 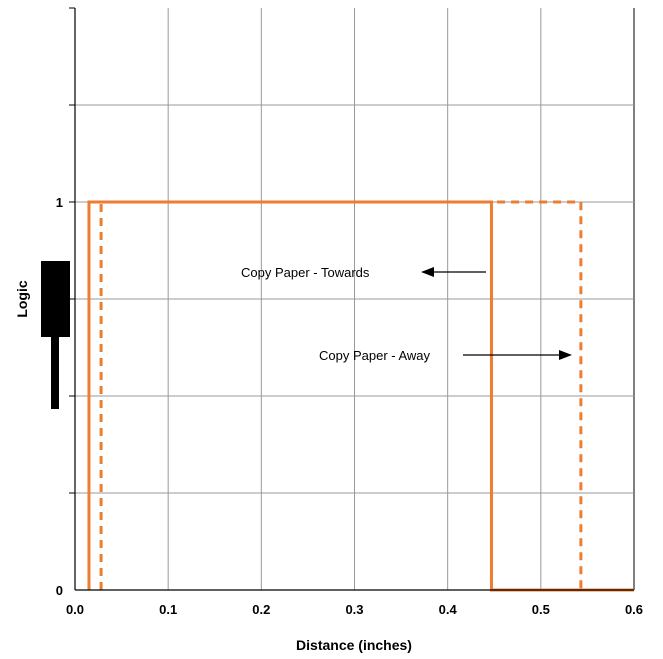 What do you see at coordinates (541, 609) in the screenshot?
I see `x-tick-label: 0.5` at bounding box center [541, 609].